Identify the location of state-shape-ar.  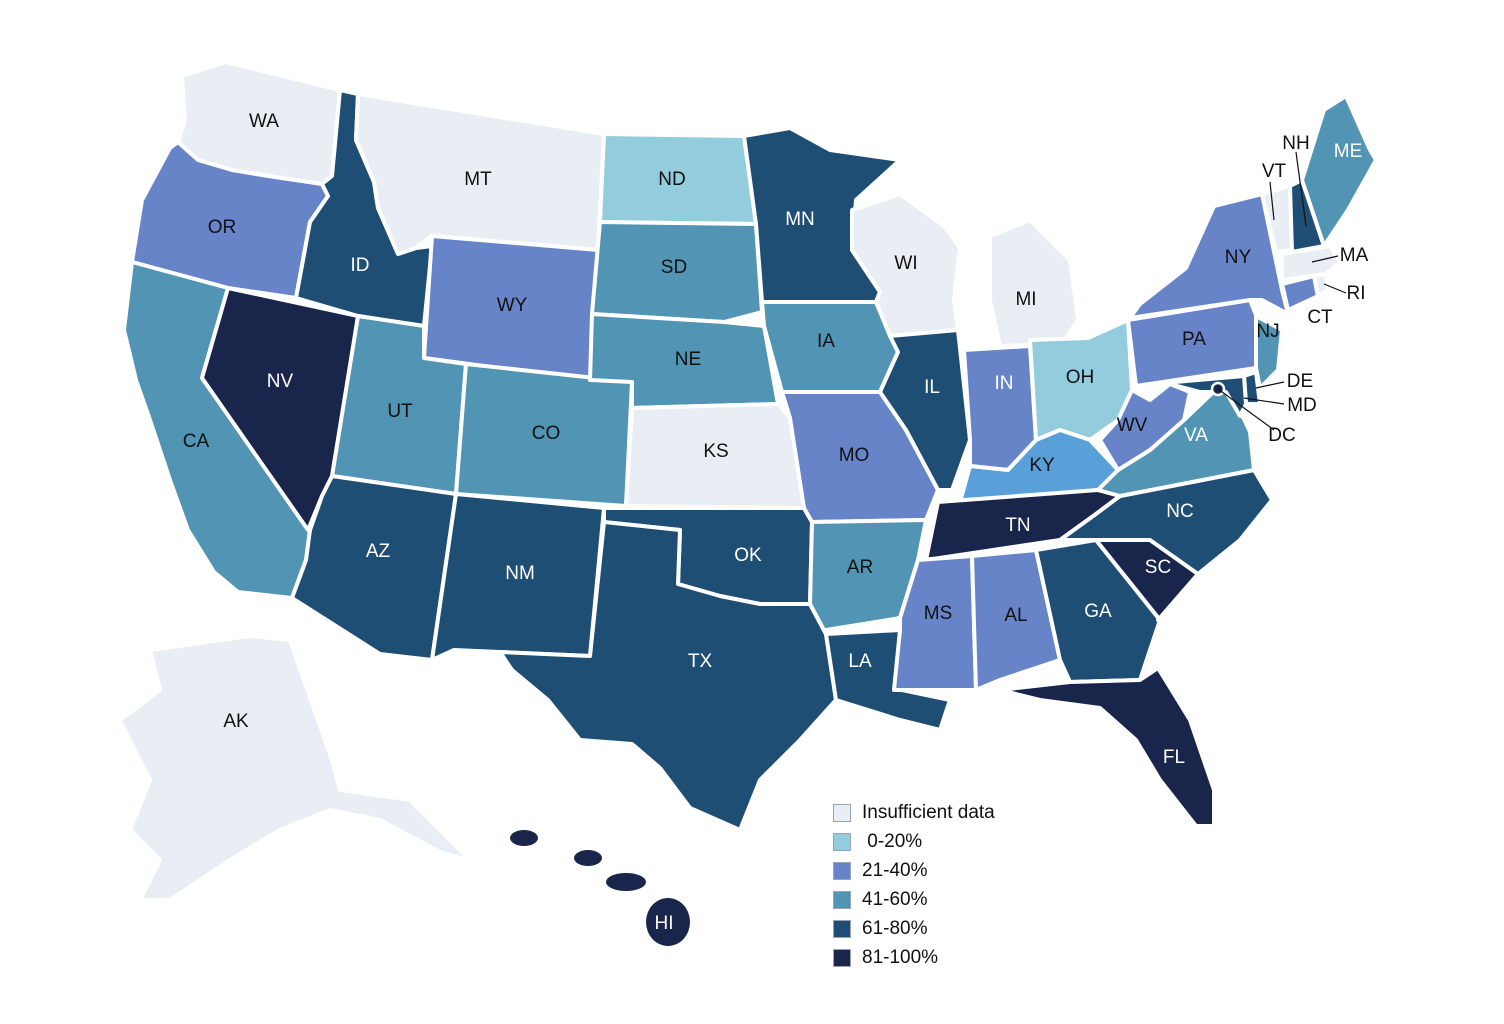
(868, 577).